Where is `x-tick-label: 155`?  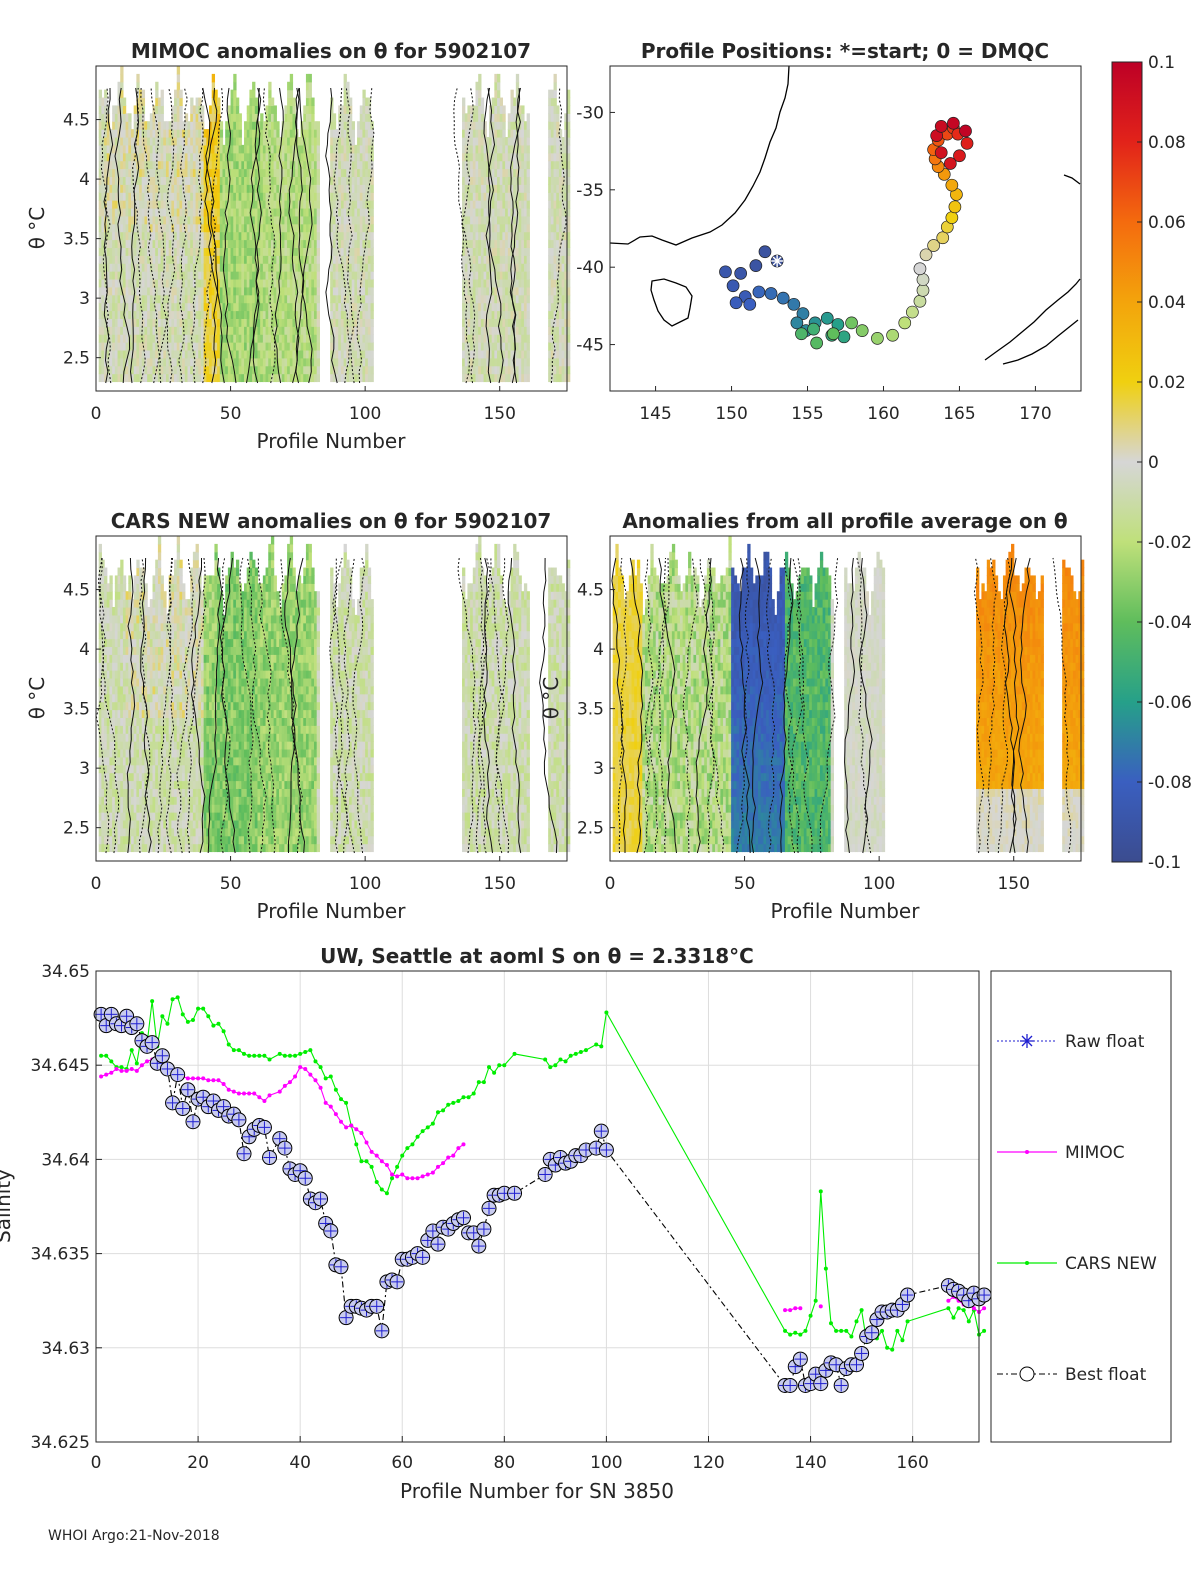
x-tick-label: 155 is located at coordinates (807, 414).